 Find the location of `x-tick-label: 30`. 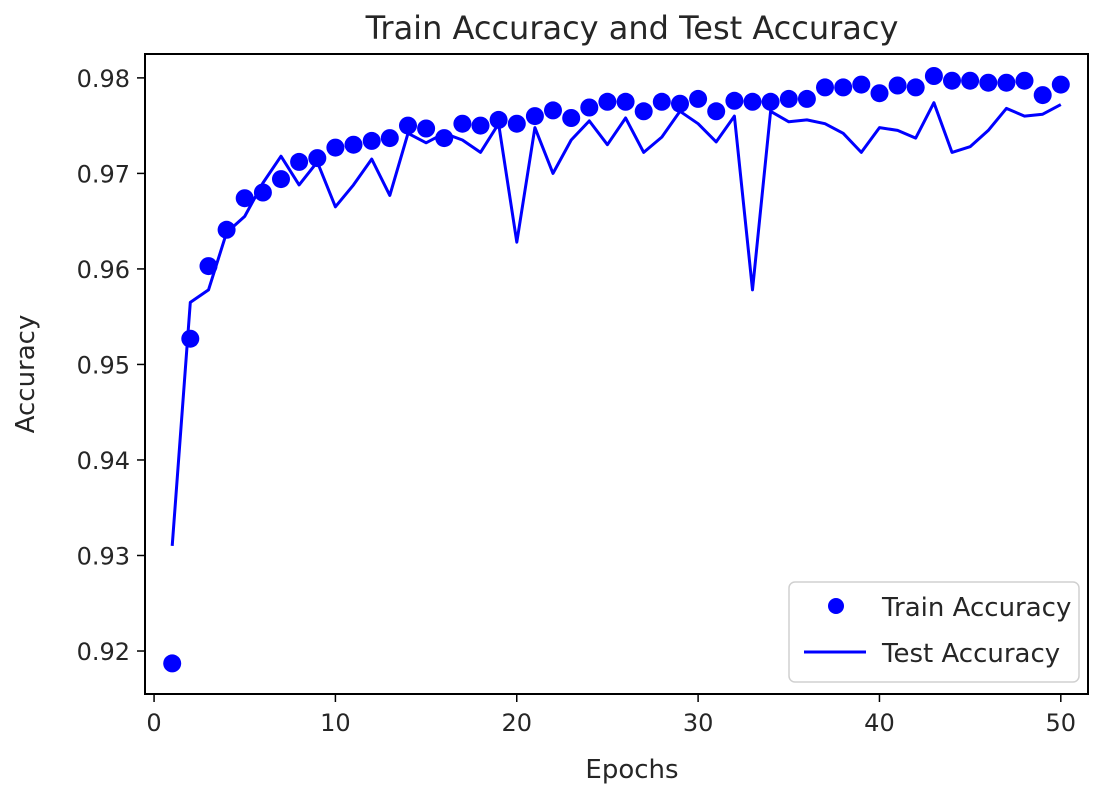

x-tick-label: 30 is located at coordinates (698, 723).